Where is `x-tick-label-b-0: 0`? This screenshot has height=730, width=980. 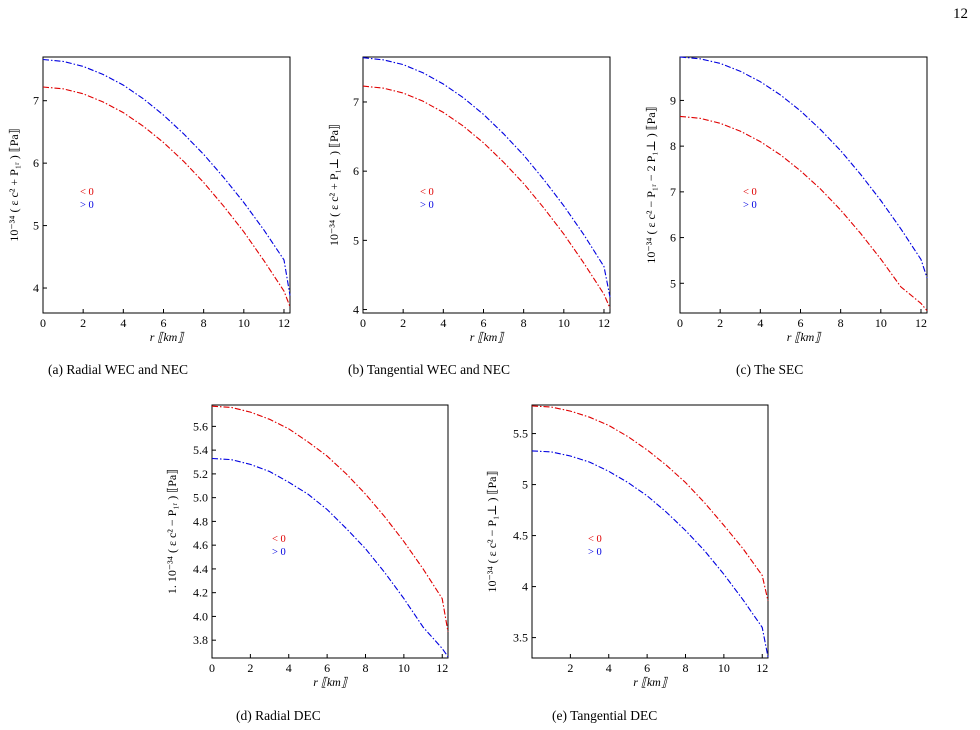 x-tick-label-b-0: 0 is located at coordinates (363, 323).